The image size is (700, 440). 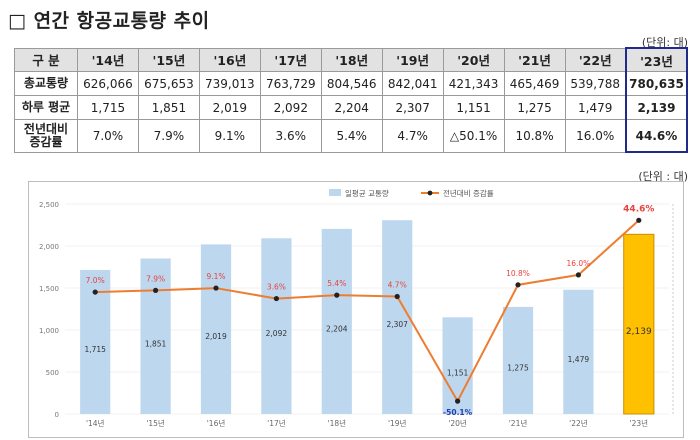 What do you see at coordinates (49, 205) in the screenshot?
I see `y-tick-label: 2,500` at bounding box center [49, 205].